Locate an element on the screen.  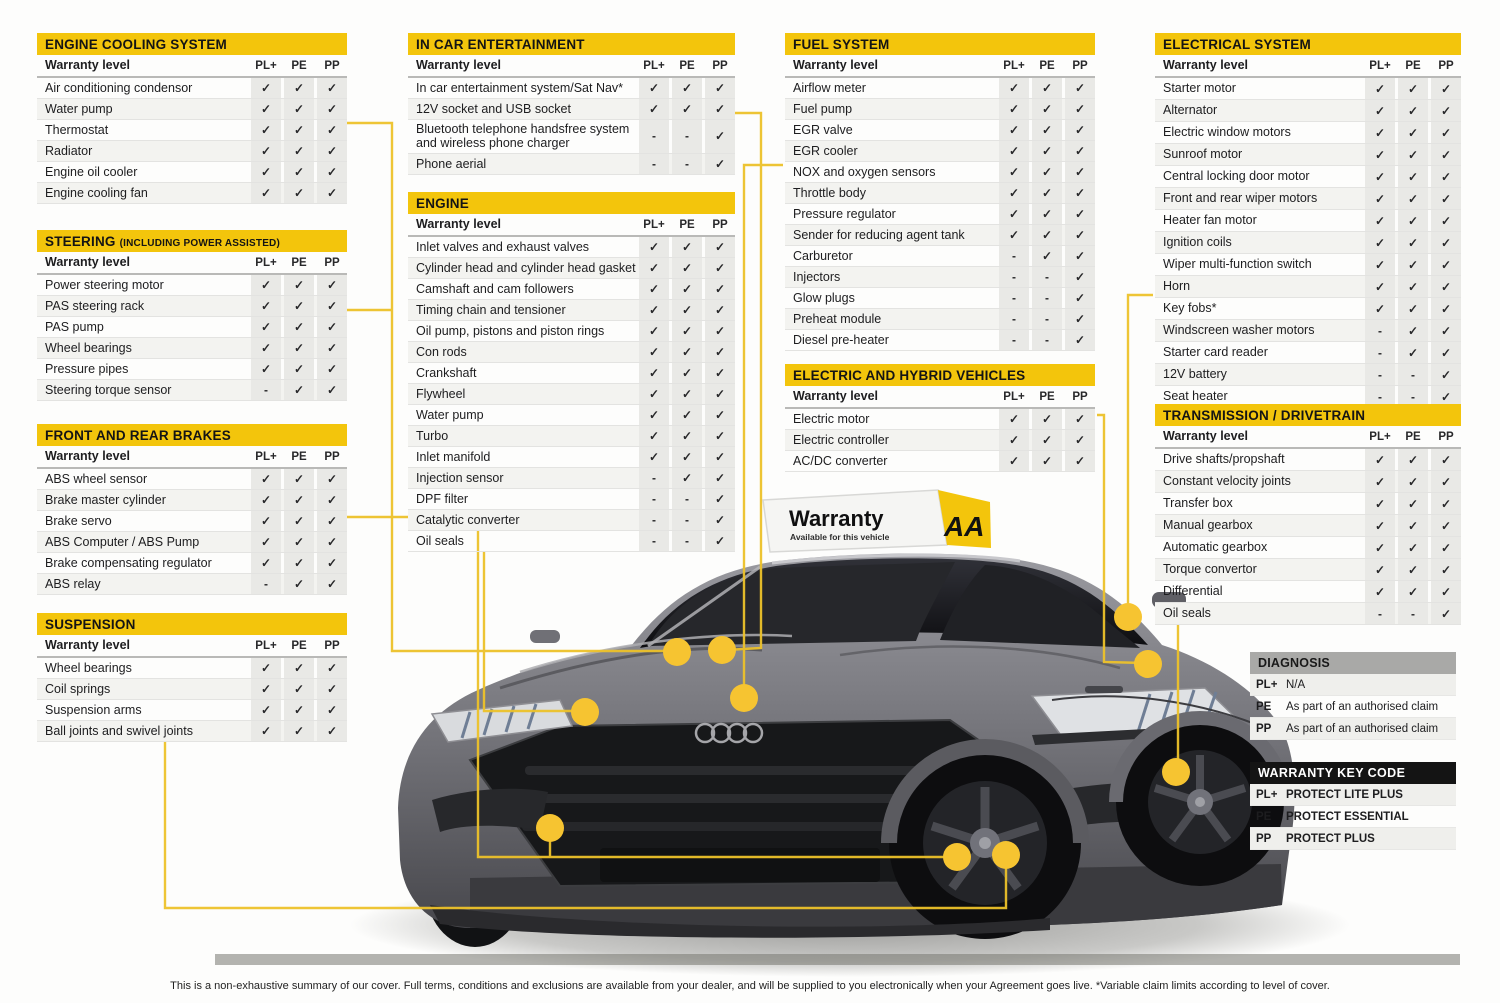
table-row: Engine oil cooler ✓ ✓ ✓ is located at coordinates (192, 172).